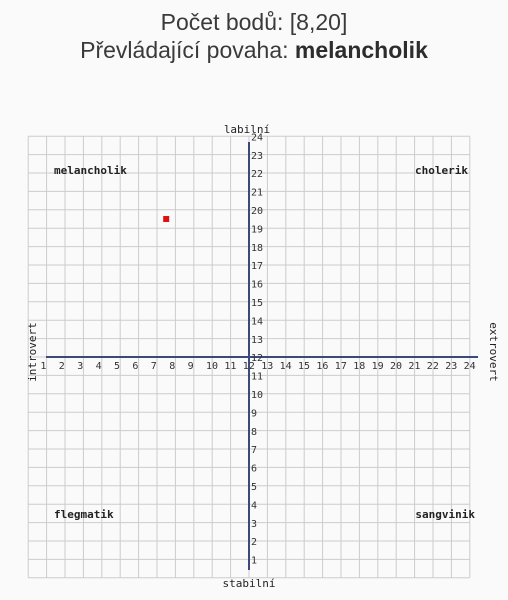  Describe the element at coordinates (254, 450) in the screenshot. I see `y-tick-label: 7` at that location.